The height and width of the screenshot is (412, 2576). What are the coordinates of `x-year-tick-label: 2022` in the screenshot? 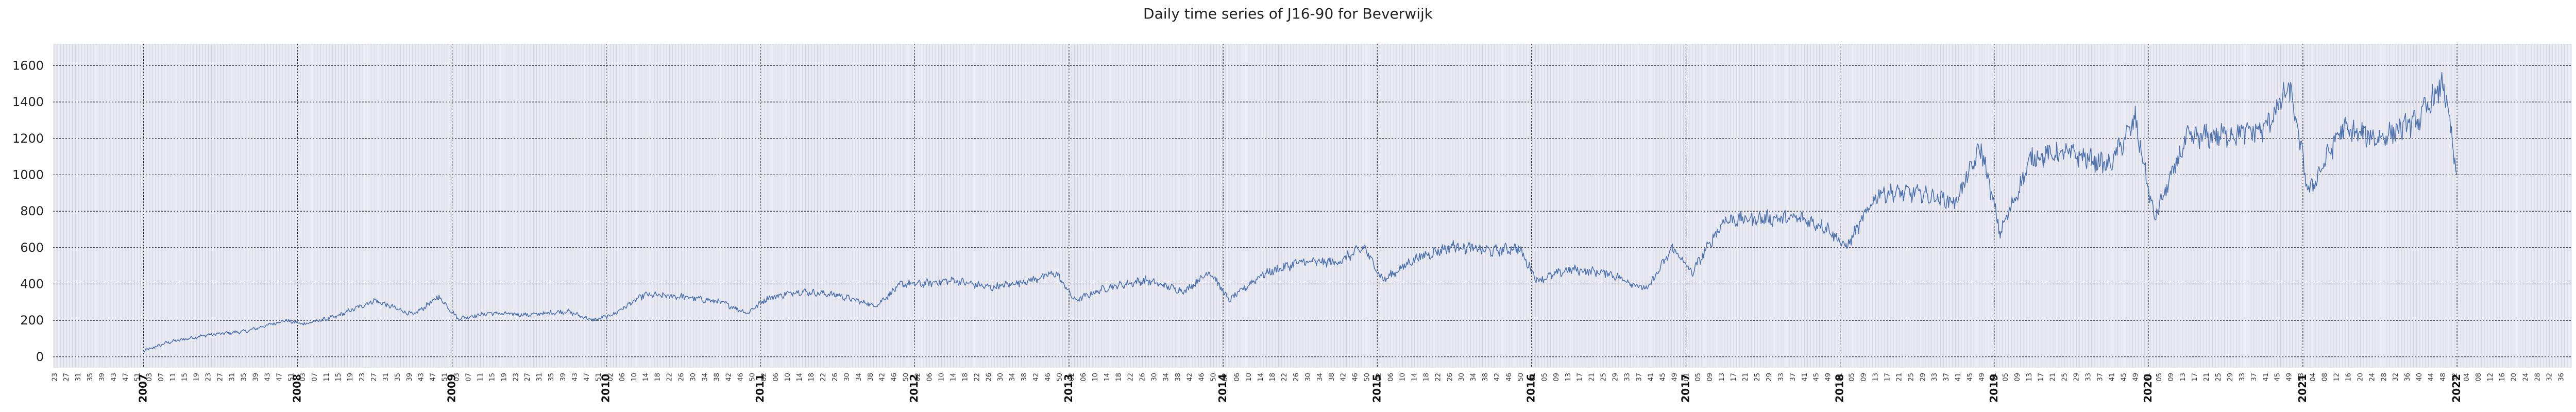 It's located at (2456, 388).